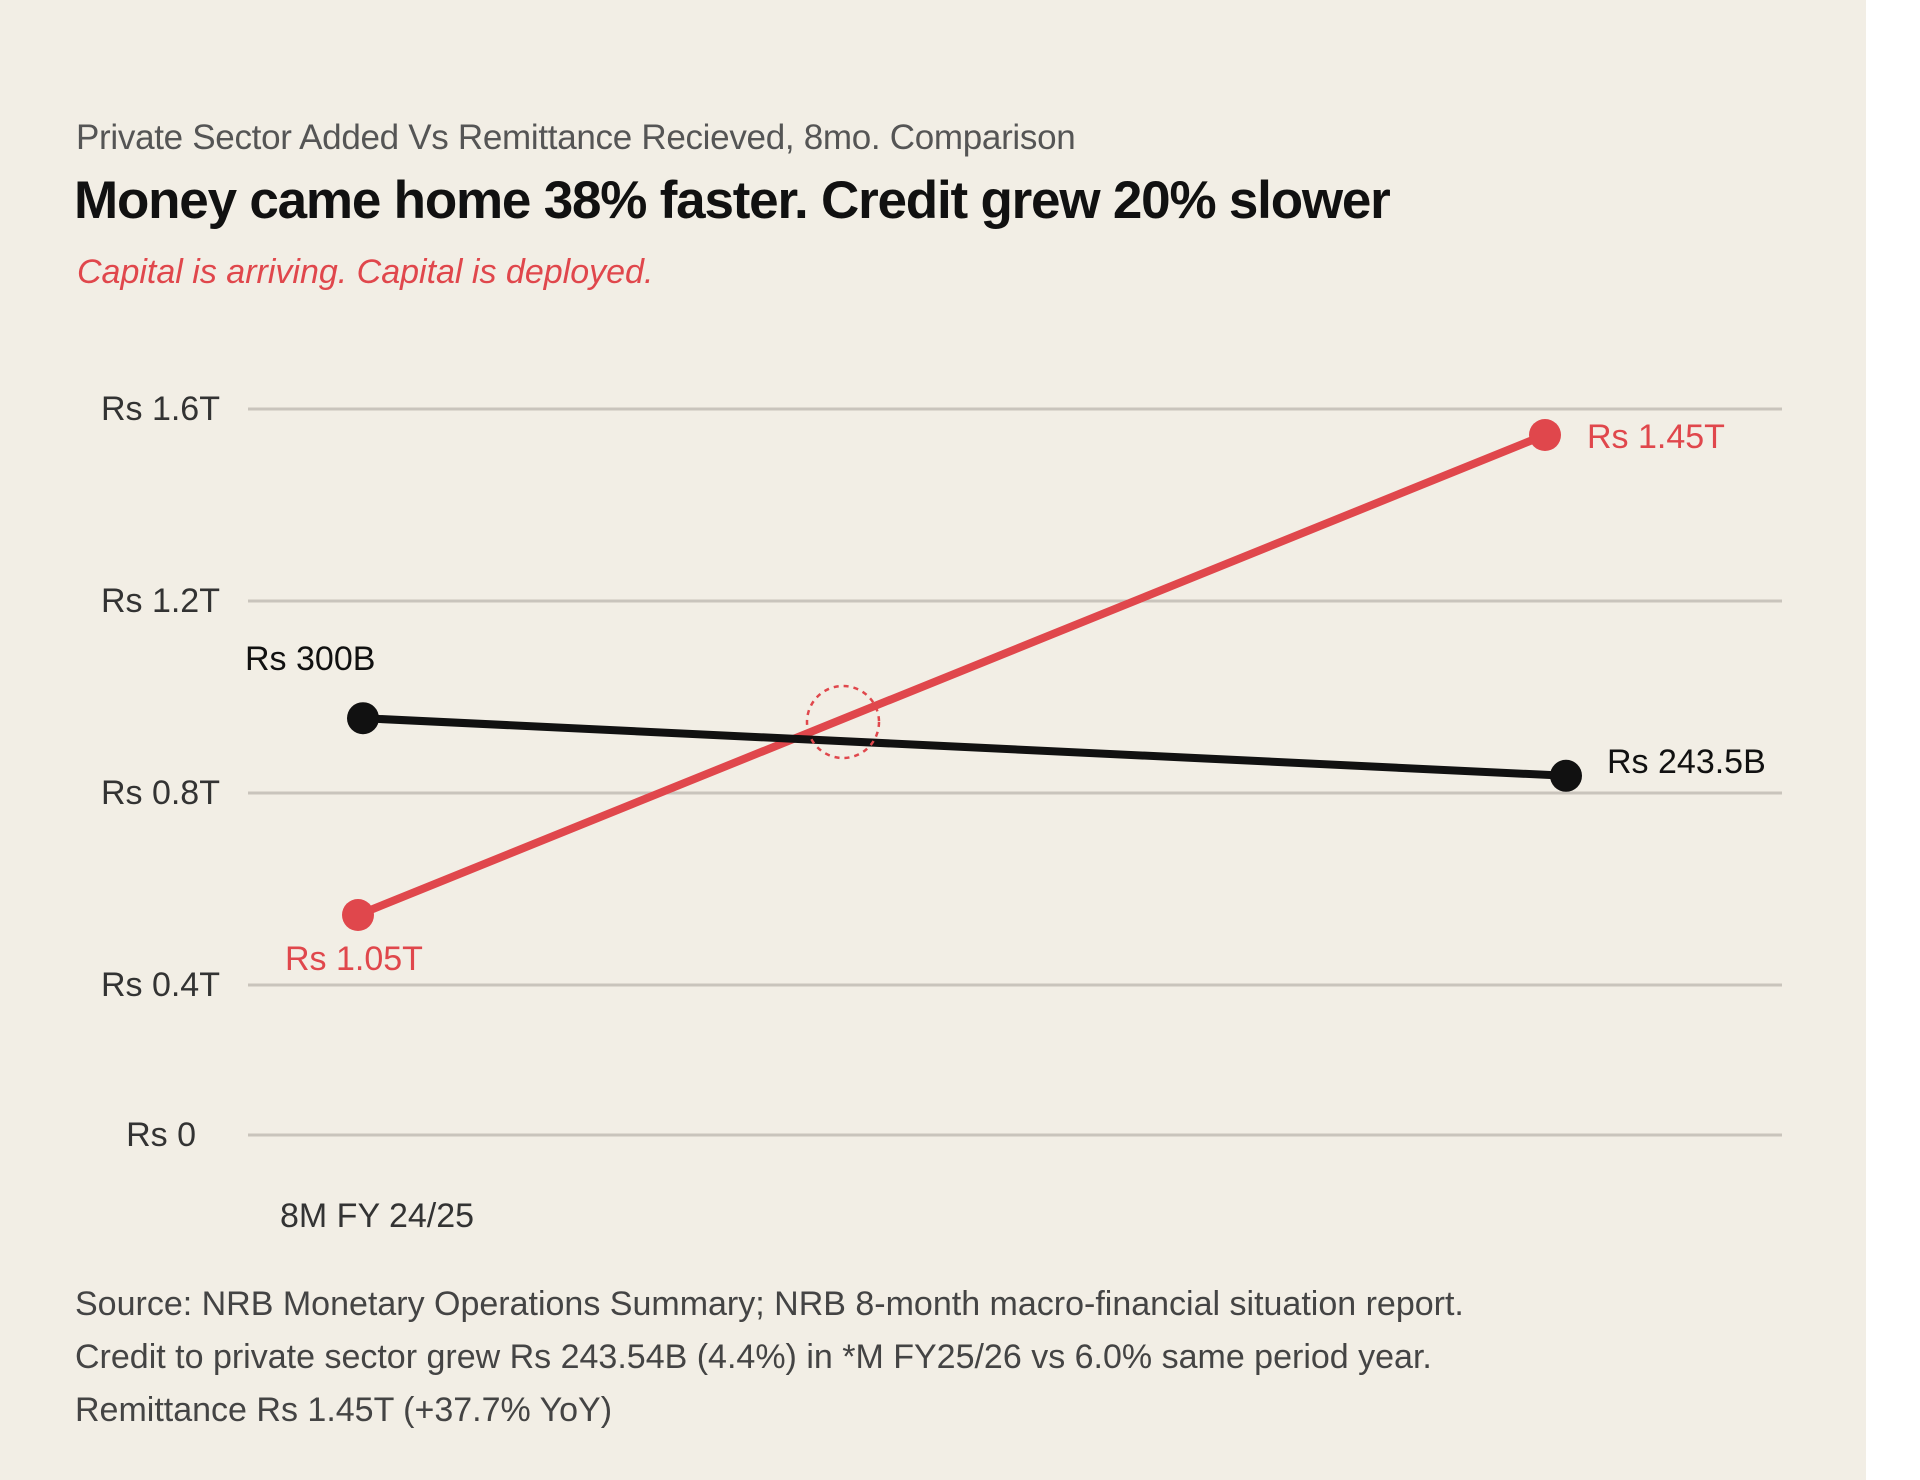 The width and height of the screenshot is (1920, 1480). What do you see at coordinates (310, 659) in the screenshot?
I see `series-1-label-0: Rs 300B` at bounding box center [310, 659].